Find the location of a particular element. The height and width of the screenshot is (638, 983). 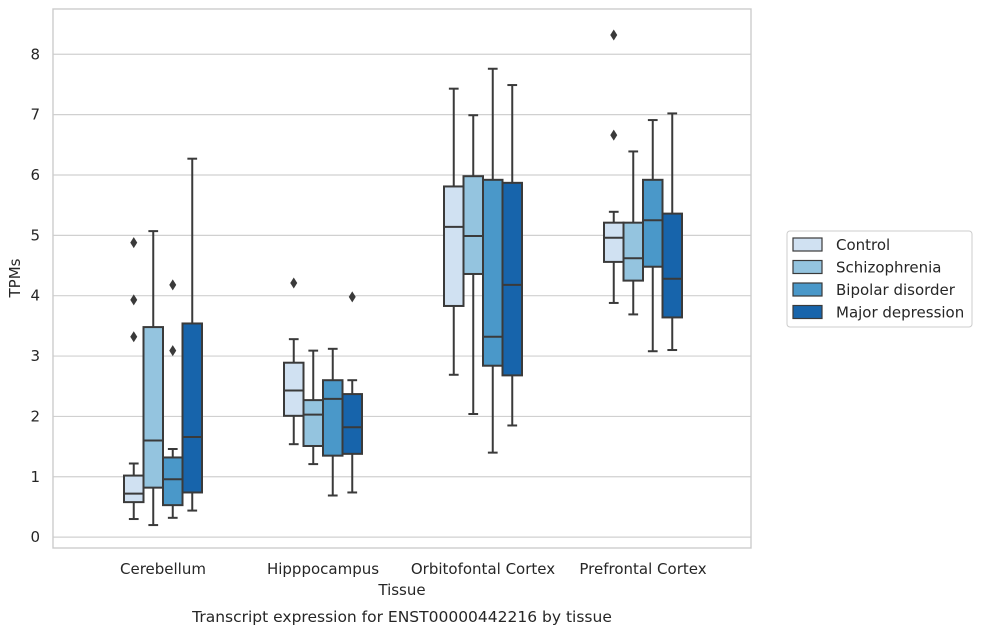

x-tick-label: Cerebellum is located at coordinates (163, 569).